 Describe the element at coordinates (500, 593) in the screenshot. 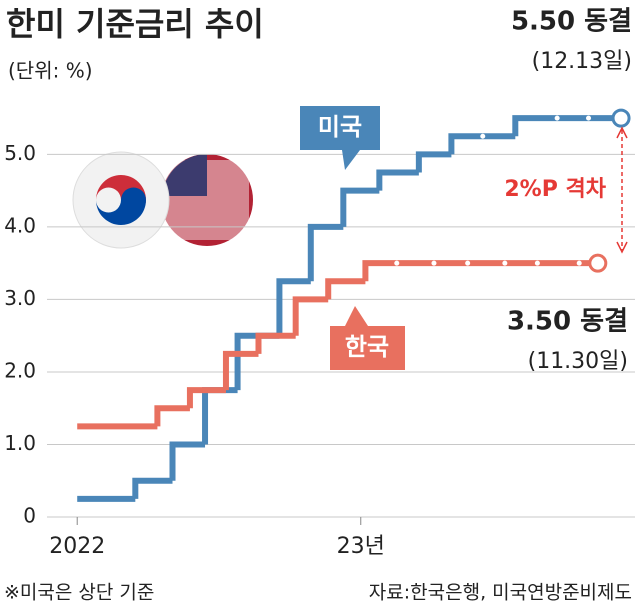

I see `source: 자료:한국은행, 미국연방준비제도` at that location.